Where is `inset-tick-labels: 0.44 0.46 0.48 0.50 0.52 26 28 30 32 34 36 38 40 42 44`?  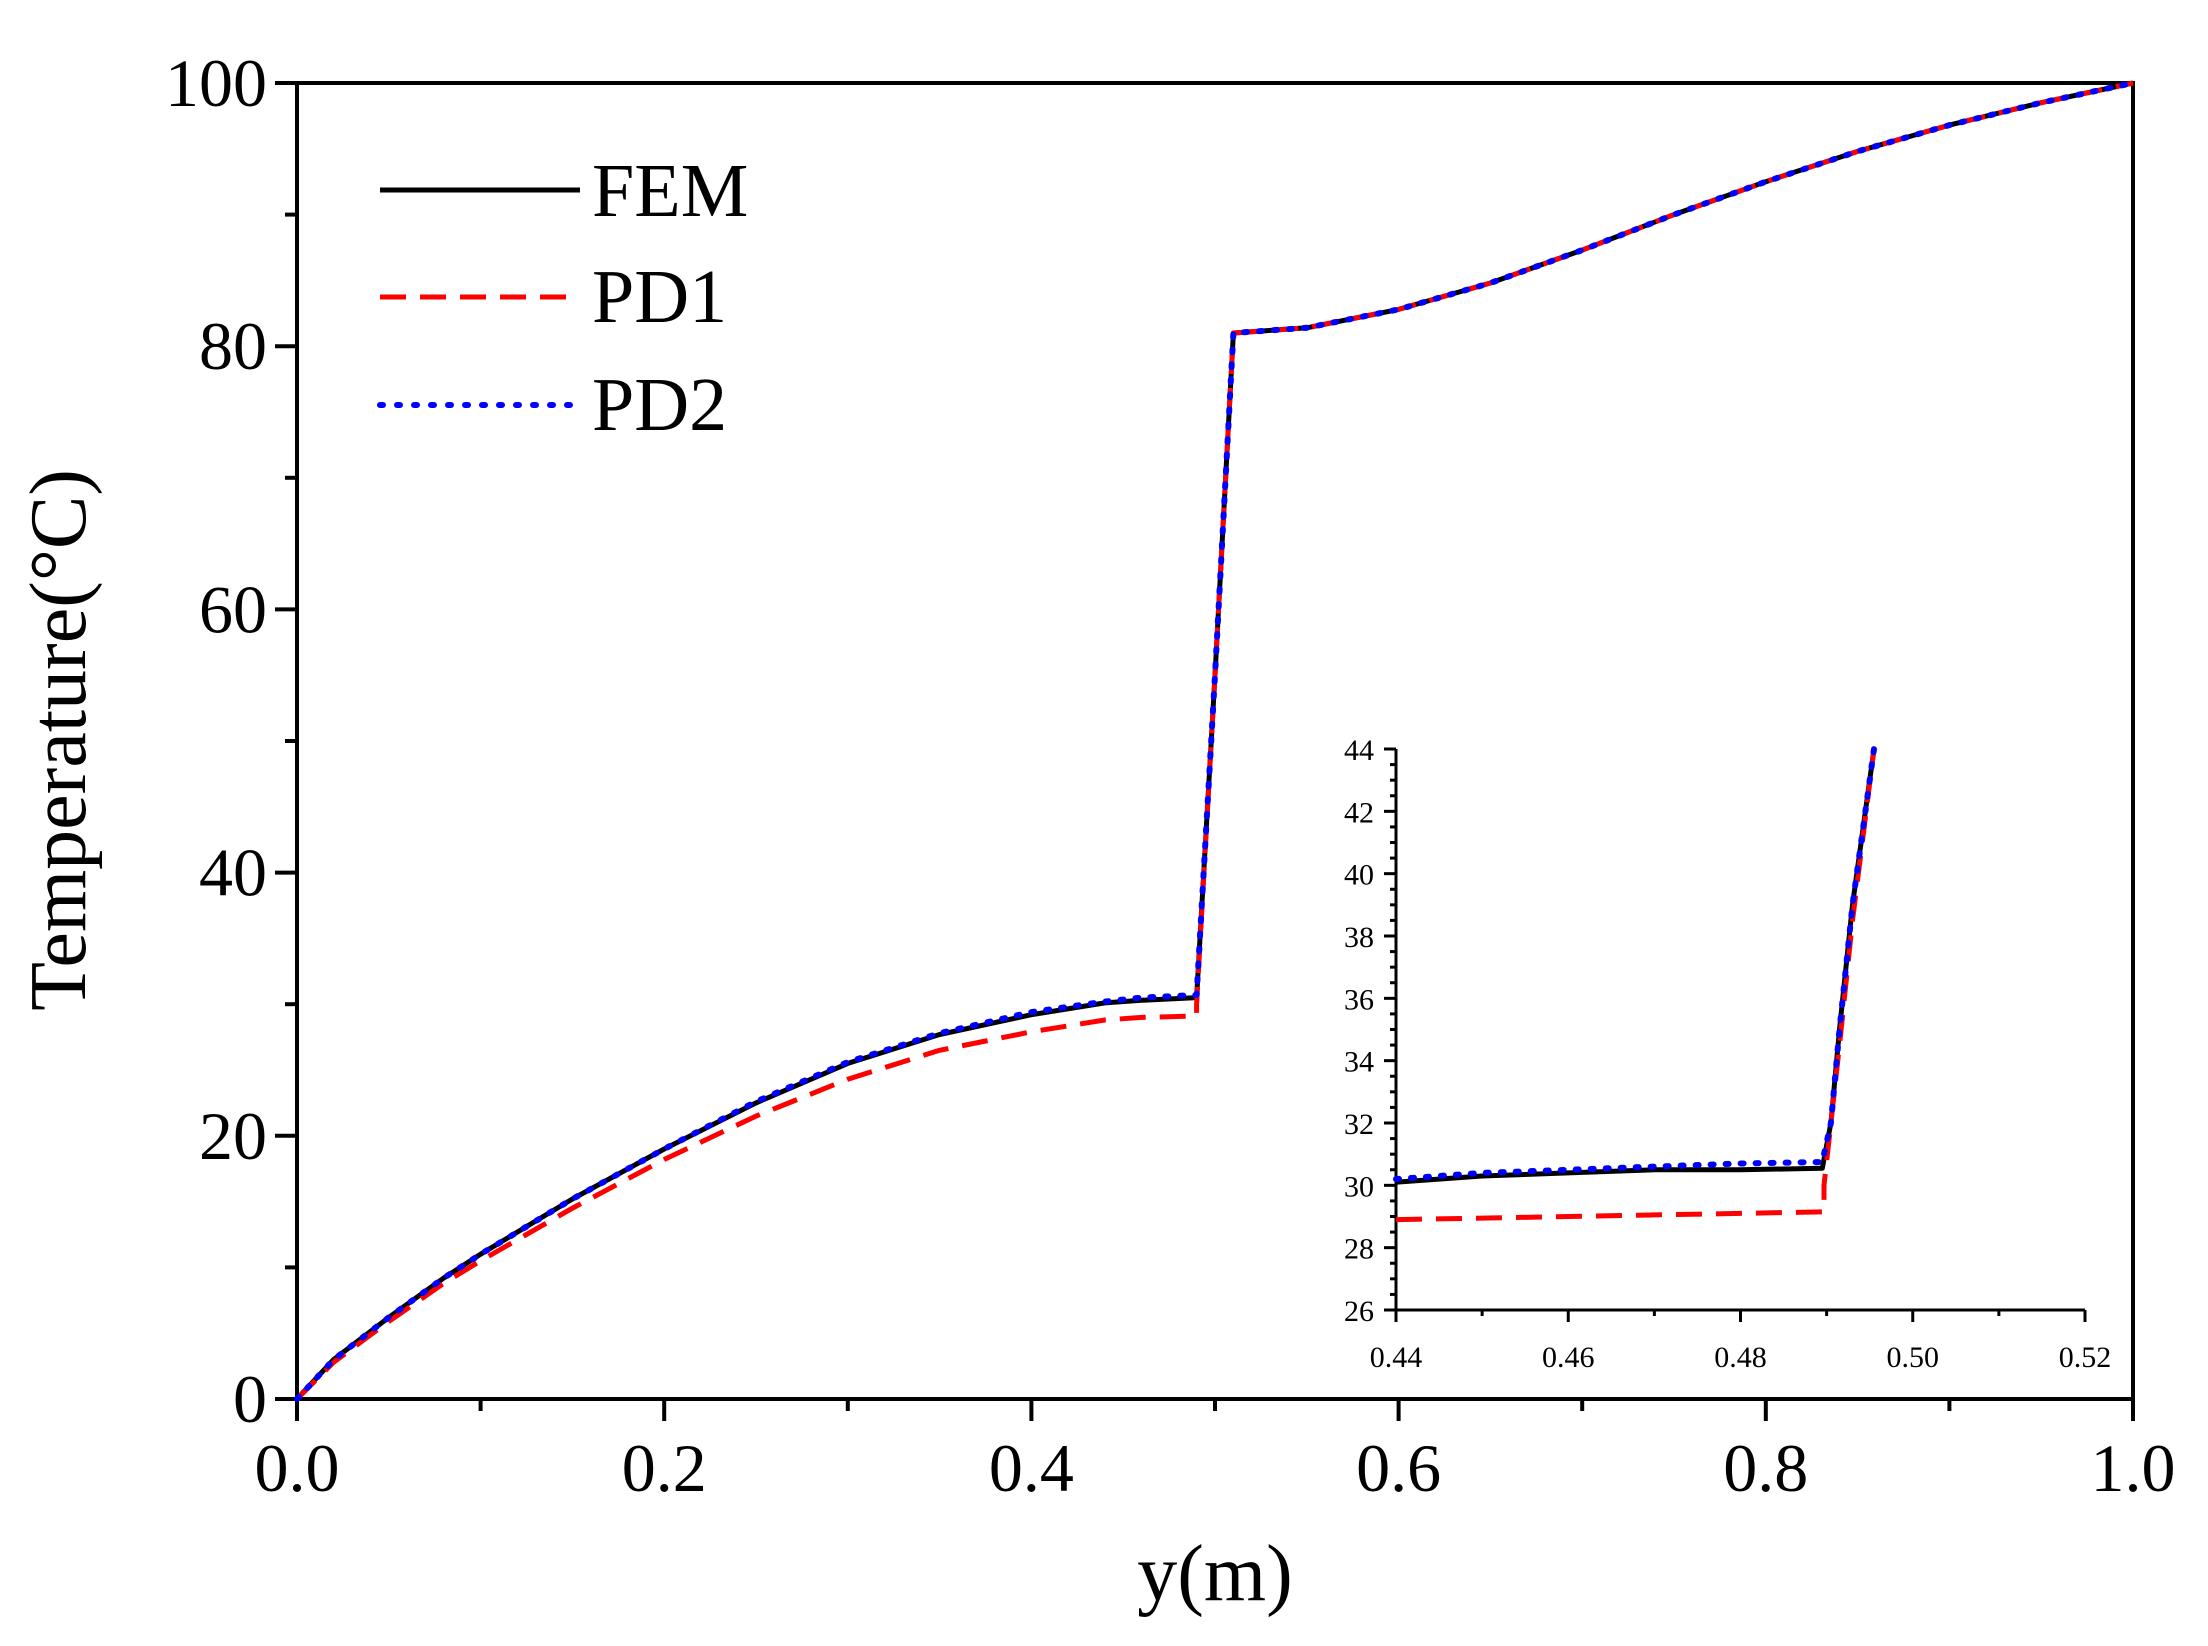
inset-tick-labels: 0.44 0.46 0.48 0.50 0.52 26 28 30 32 34 36 38 40 42 44 is located at coordinates (1727, 1054).